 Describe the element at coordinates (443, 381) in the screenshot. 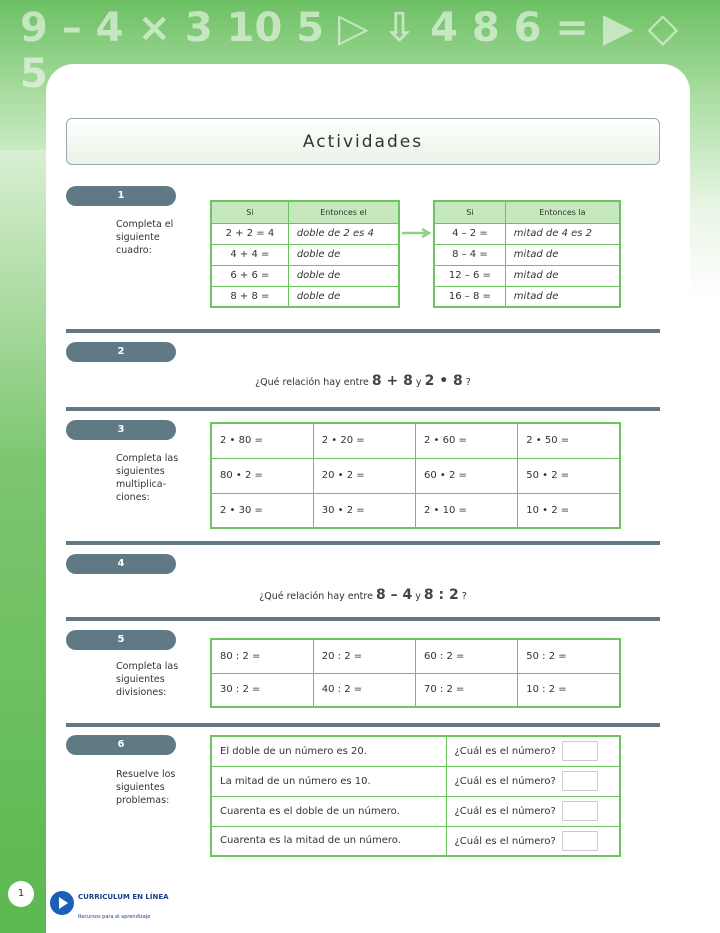

I see `expression: 2 • 8` at that location.